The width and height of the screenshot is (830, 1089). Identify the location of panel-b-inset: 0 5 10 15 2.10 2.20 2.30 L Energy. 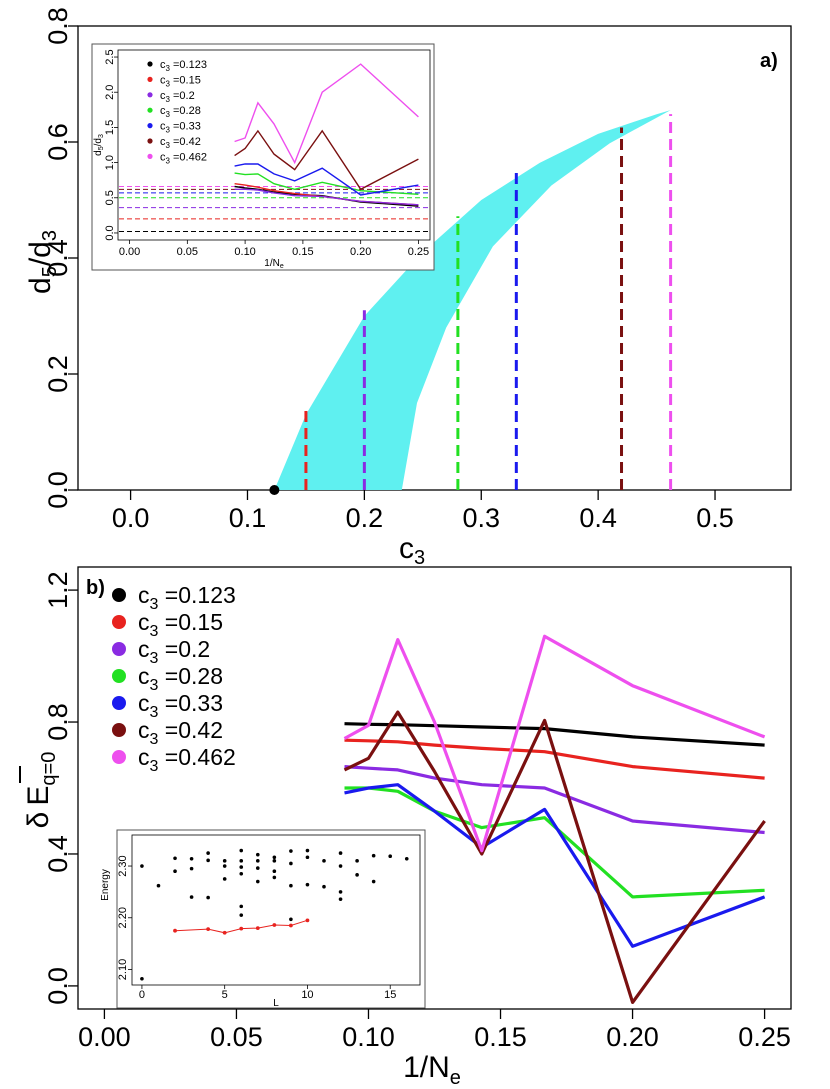
(263, 919).